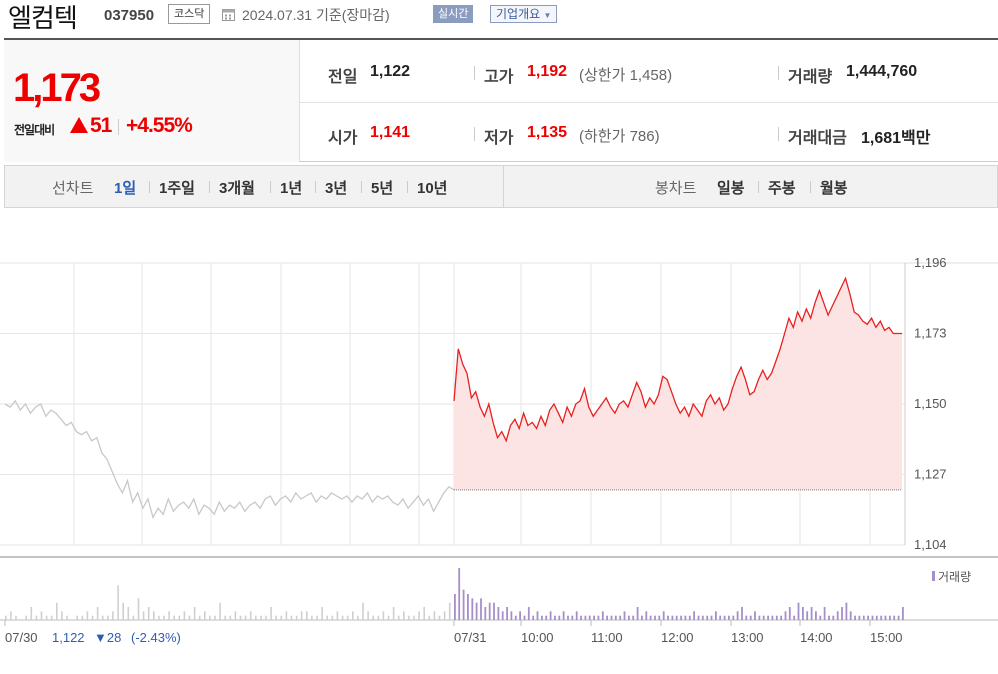  What do you see at coordinates (499, 77) in the screenshot?
I see `high-label: 고가` at bounding box center [499, 77].